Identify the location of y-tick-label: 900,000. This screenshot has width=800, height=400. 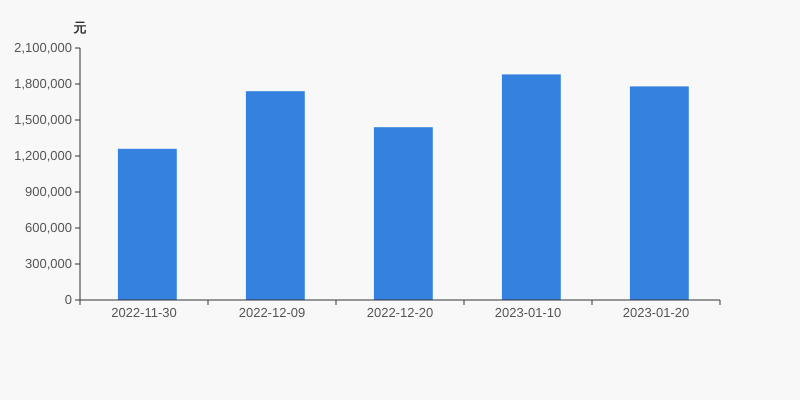
(48, 191).